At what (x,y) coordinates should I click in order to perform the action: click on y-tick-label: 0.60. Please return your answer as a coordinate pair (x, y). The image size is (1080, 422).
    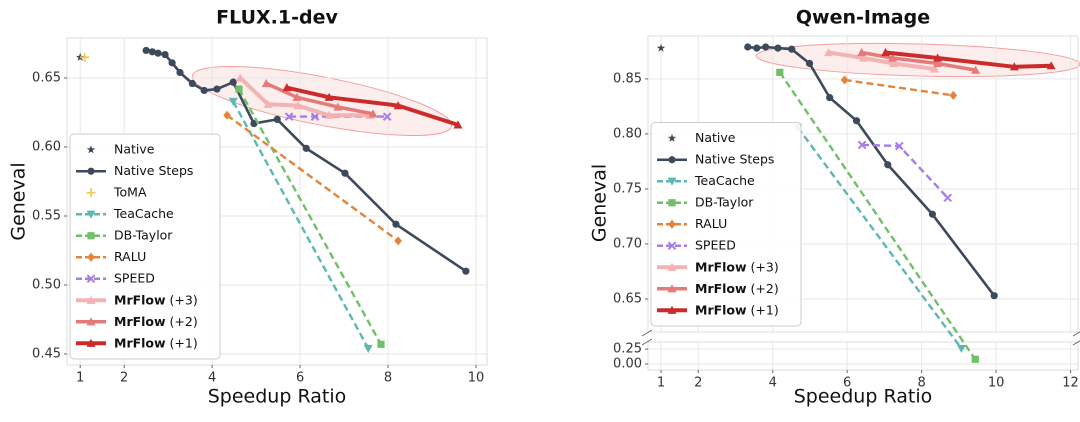
    Looking at the image, I should click on (46, 147).